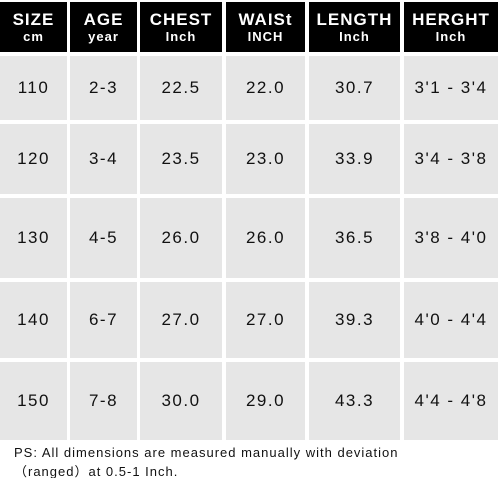  Describe the element at coordinates (265, 36) in the screenshot. I see `header-unit: INCH` at that location.